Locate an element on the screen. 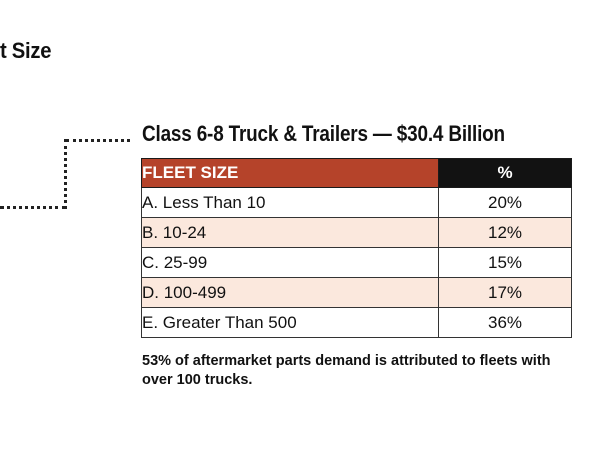 The image size is (600, 450). table-row: D. 100-499 17% is located at coordinates (356, 292).